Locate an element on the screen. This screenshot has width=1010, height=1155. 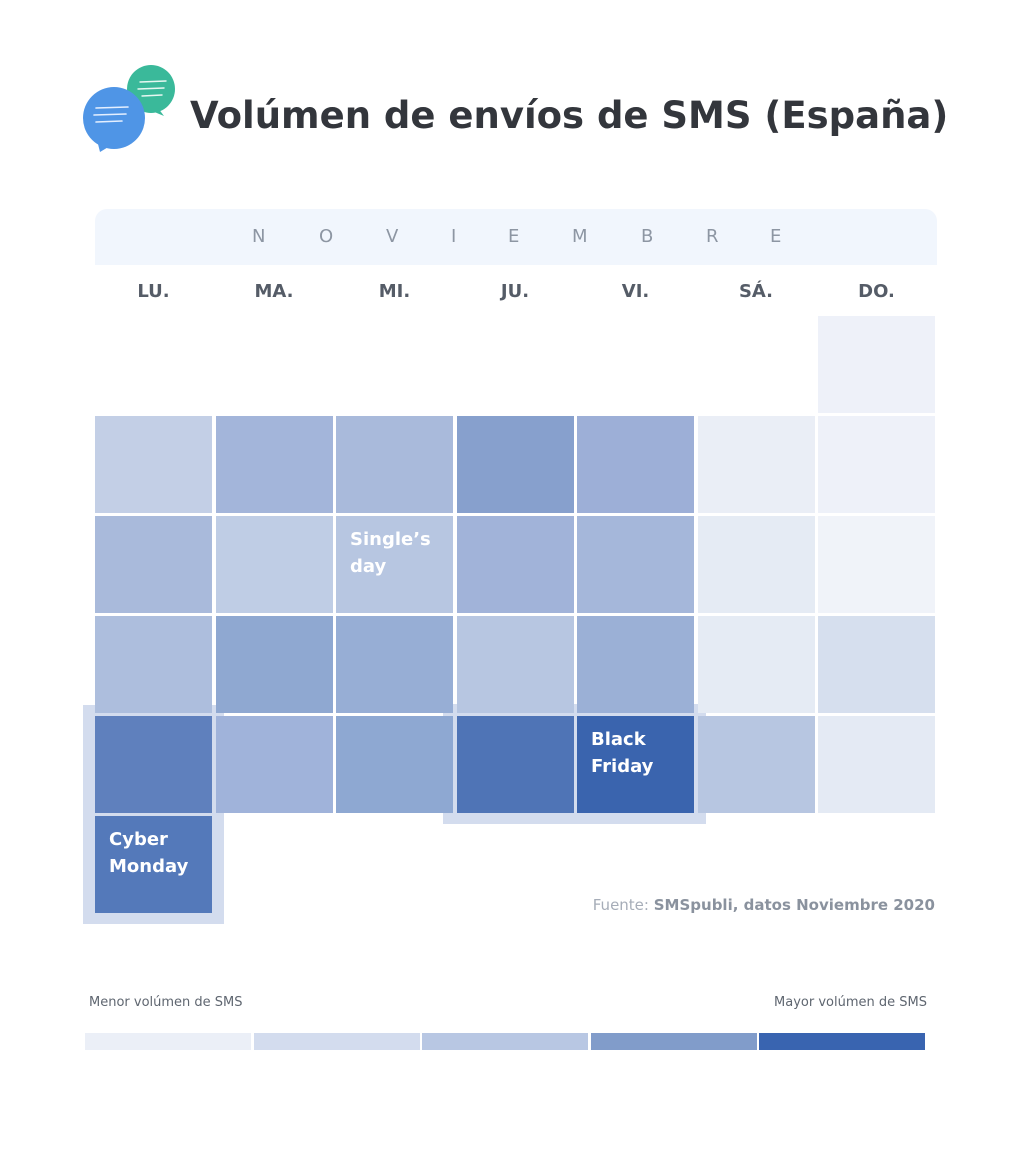
month-letter: B is located at coordinates (647, 236).